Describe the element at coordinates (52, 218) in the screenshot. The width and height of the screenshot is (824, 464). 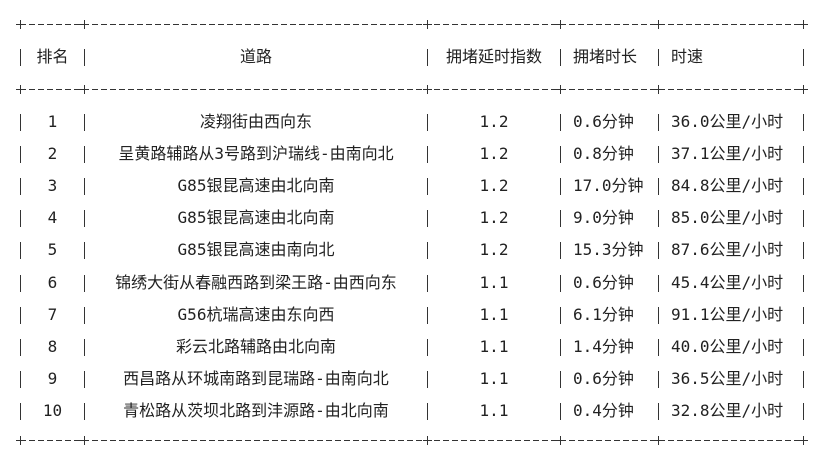
I see `table-cell: 4` at that location.